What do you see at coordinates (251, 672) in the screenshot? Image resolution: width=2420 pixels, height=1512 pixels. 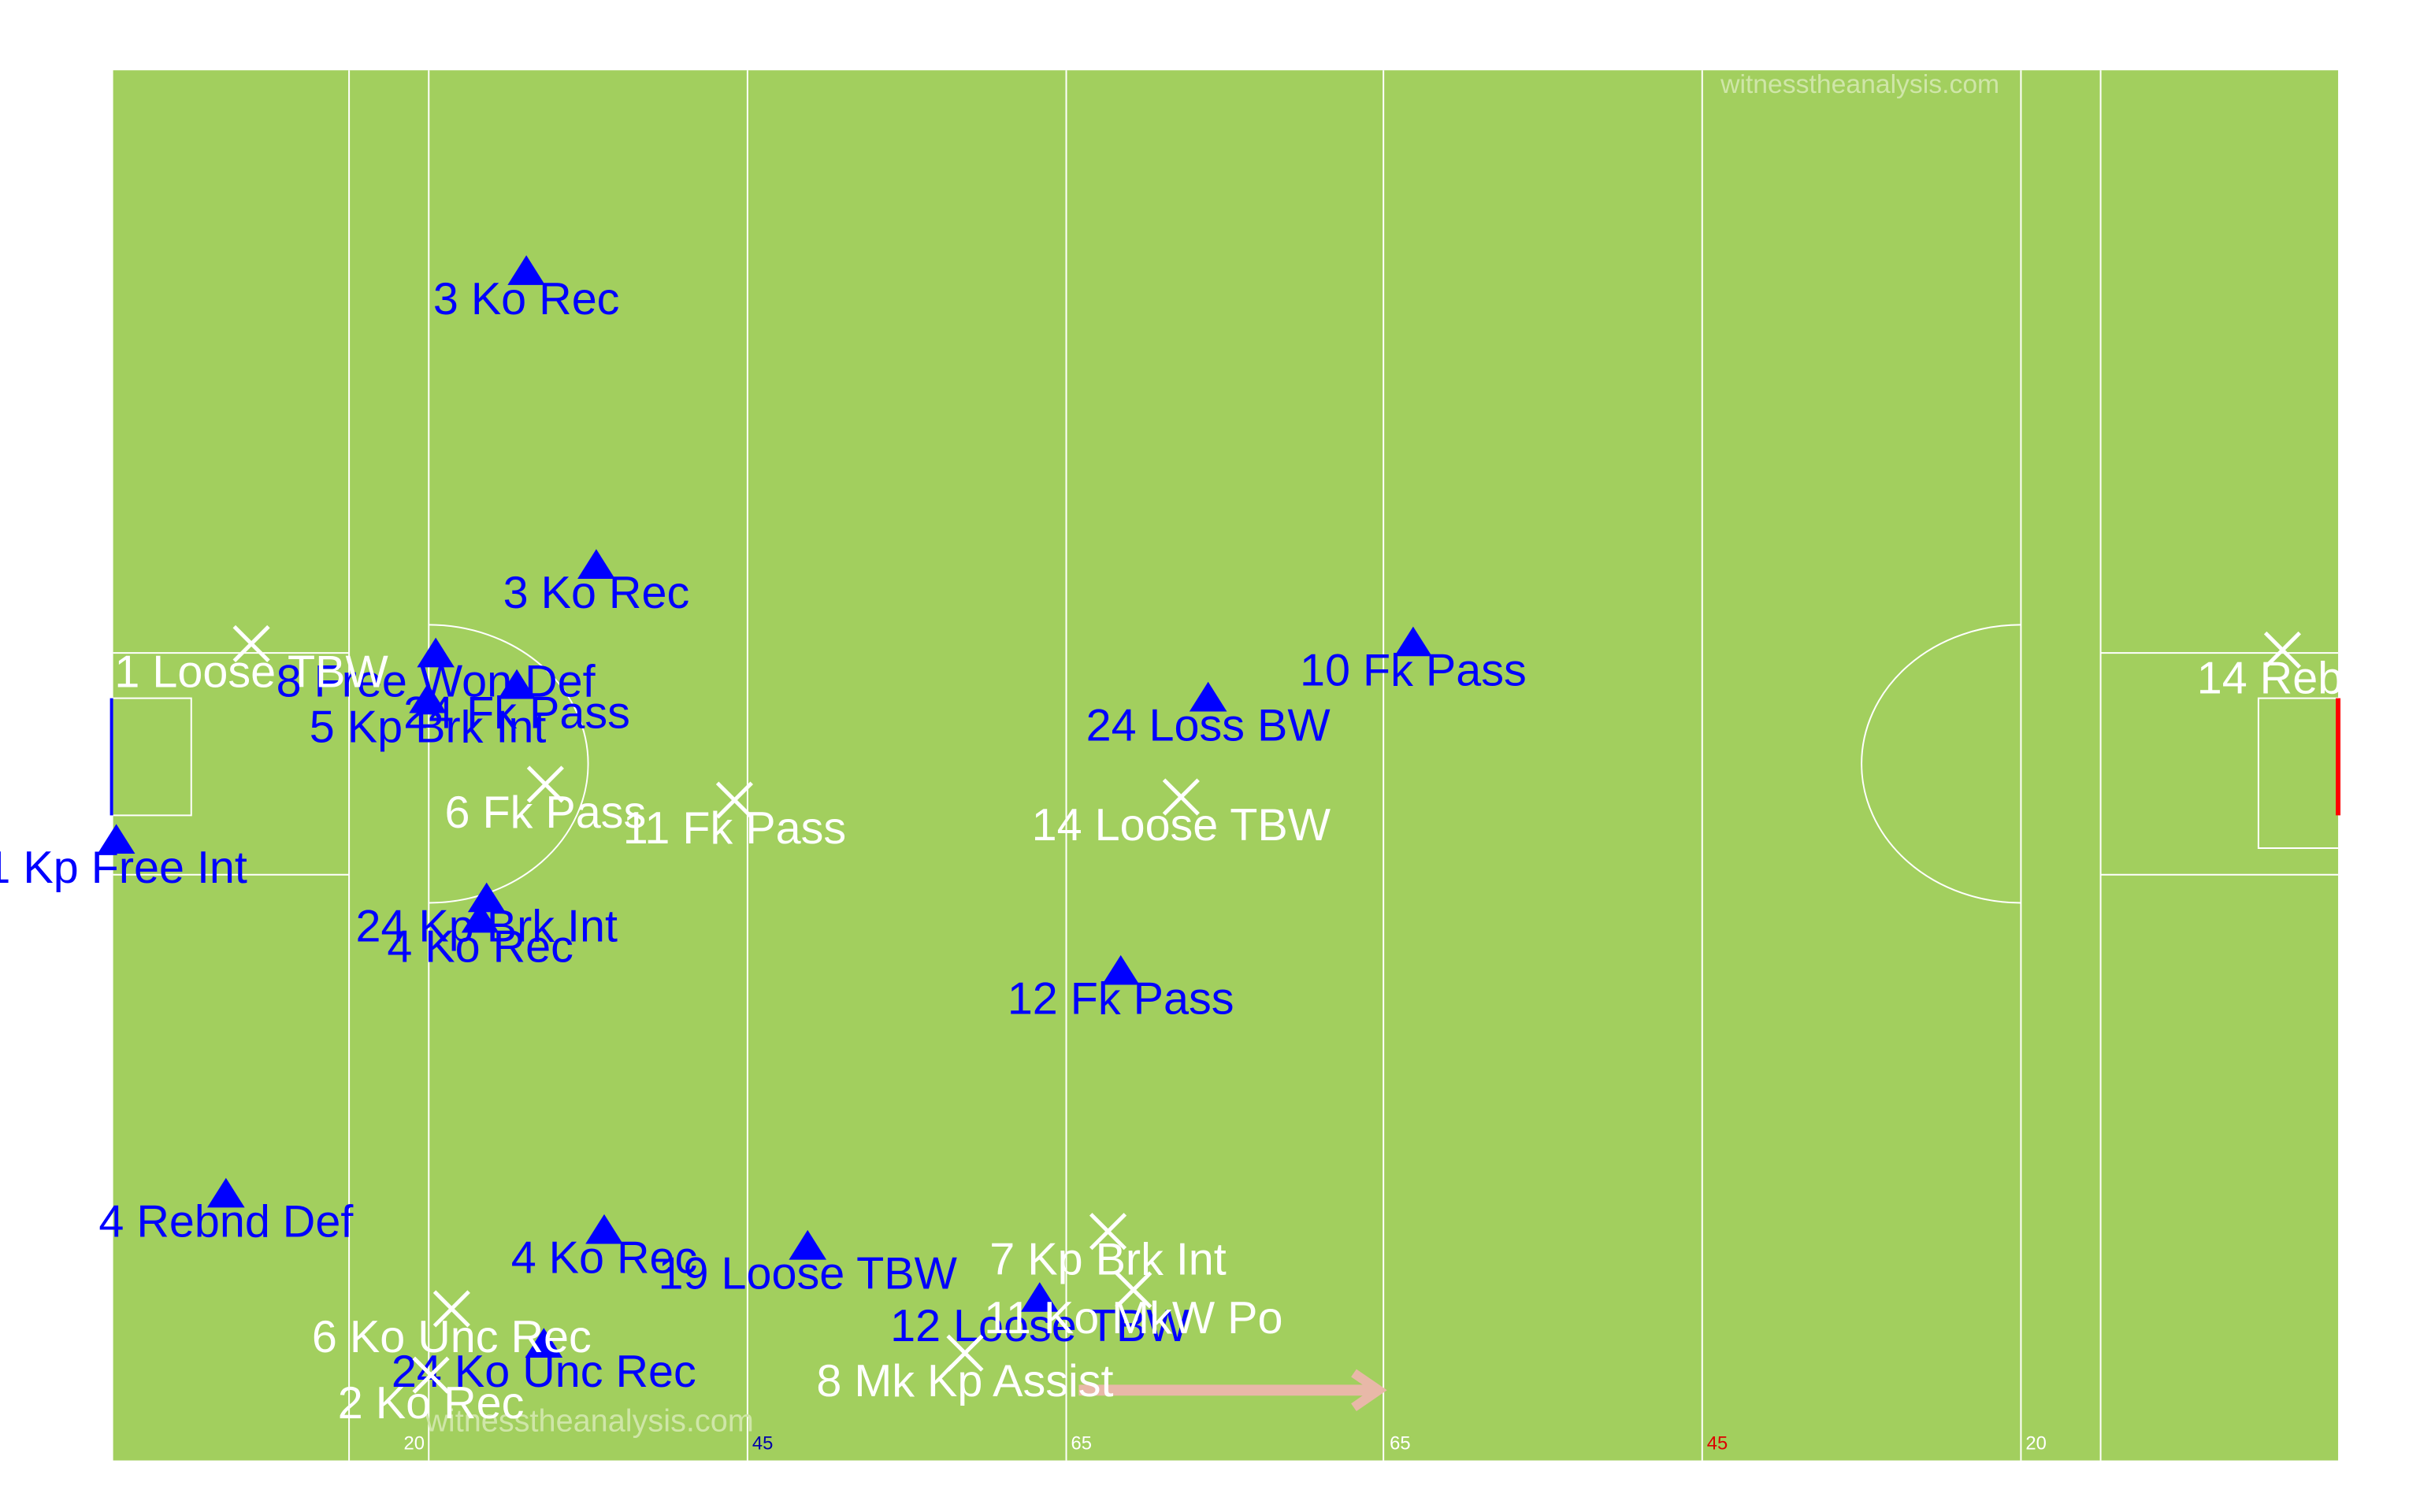 I see `point-label: 1 Loose TBW` at bounding box center [251, 672].